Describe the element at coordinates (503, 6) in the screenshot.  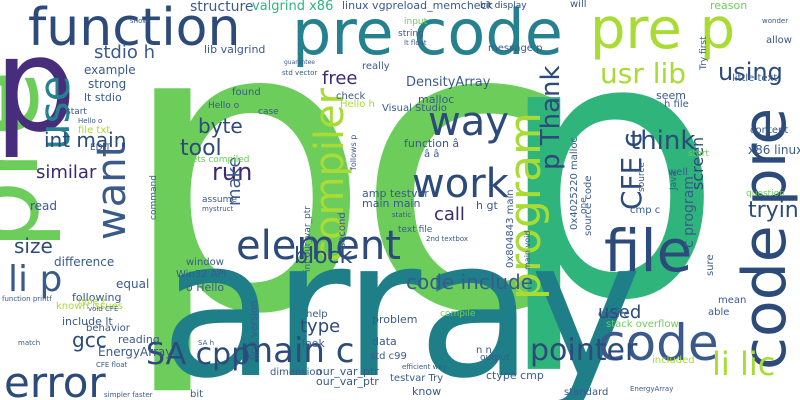
I see `word-bit-display: bit display` at that location.